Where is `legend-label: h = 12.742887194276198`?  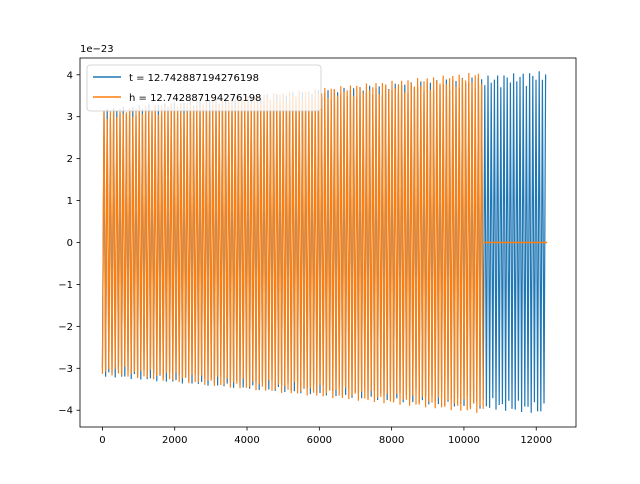
legend-label: h = 12.742887194276198 is located at coordinates (195, 98).